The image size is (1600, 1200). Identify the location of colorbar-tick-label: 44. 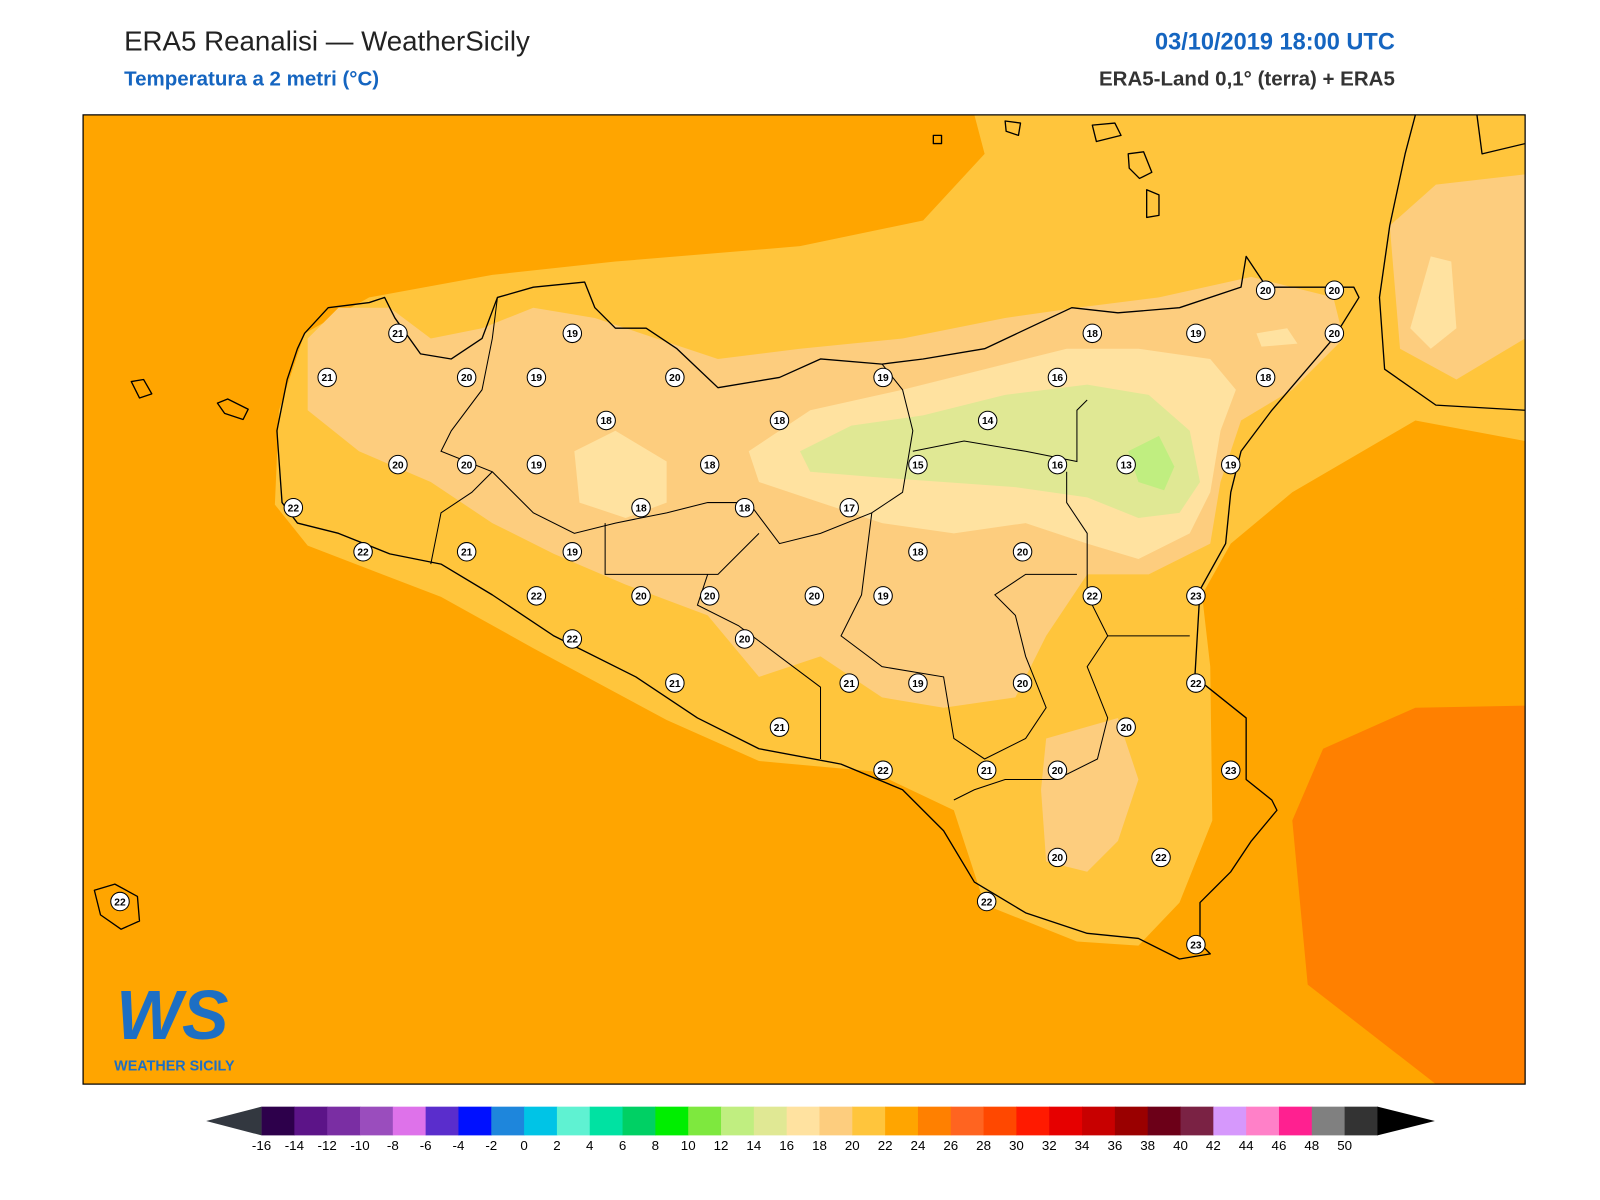
(1246, 1145).